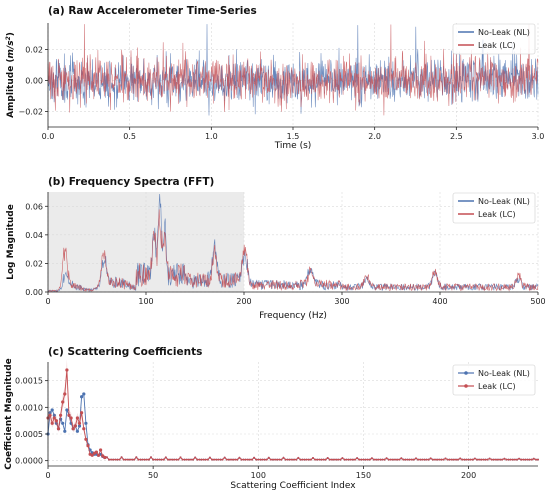 The image size is (550, 495). I want to click on panel-c-ytick-label-1: 0.0005, so click(29, 434).